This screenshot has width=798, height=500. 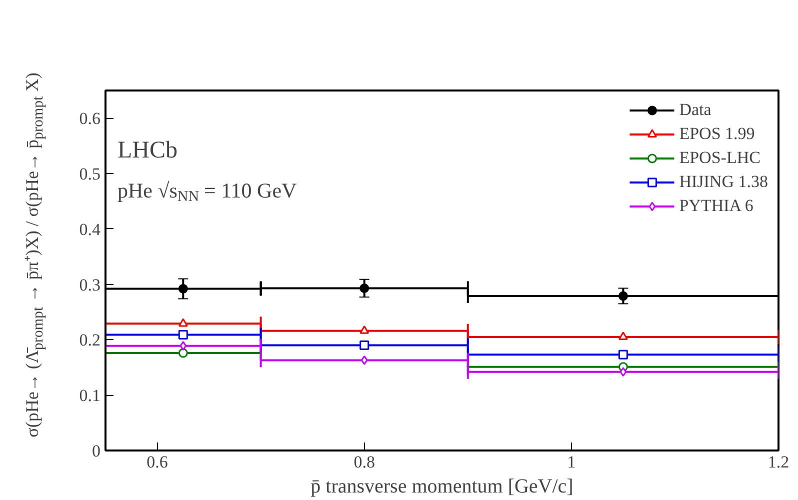 I want to click on x-tick-label: 0.6, so click(x=157, y=462).